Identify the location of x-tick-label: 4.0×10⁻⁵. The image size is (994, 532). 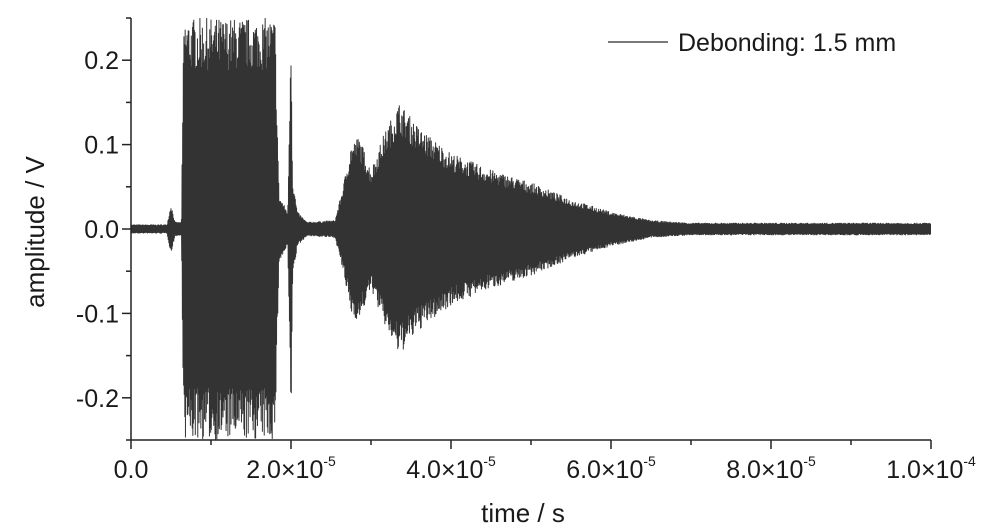
(451, 468).